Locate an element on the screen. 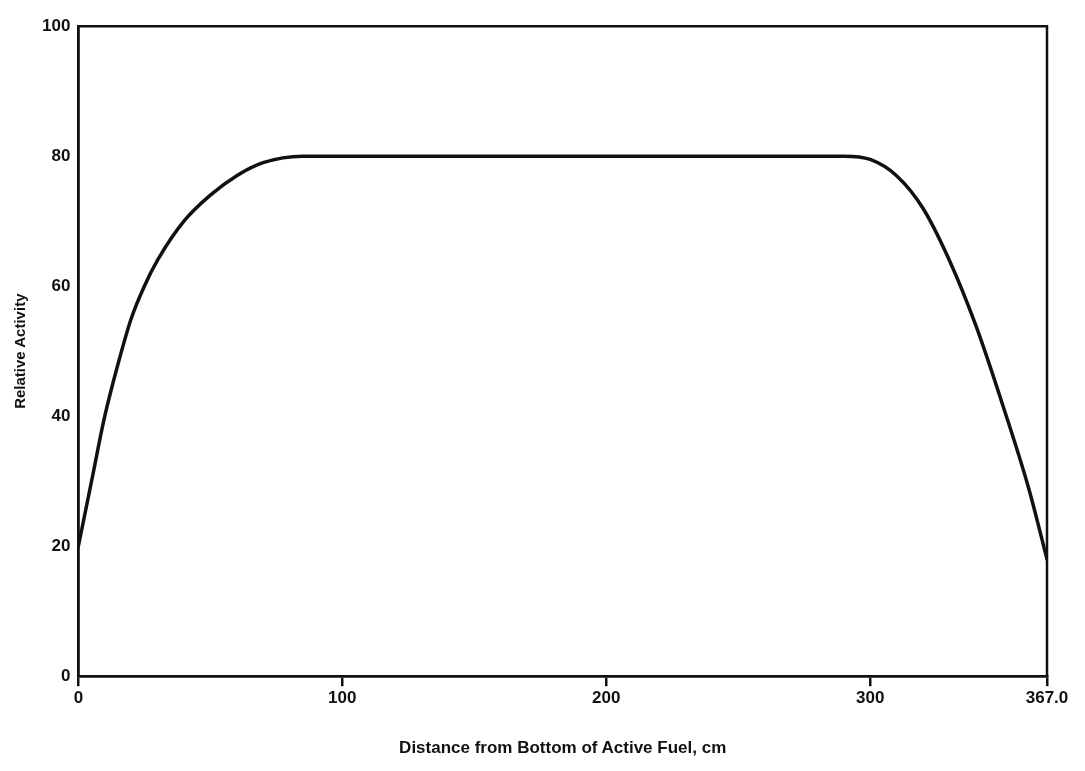 The width and height of the screenshot is (1085, 771). y-tick-label: 20 is located at coordinates (61, 545).